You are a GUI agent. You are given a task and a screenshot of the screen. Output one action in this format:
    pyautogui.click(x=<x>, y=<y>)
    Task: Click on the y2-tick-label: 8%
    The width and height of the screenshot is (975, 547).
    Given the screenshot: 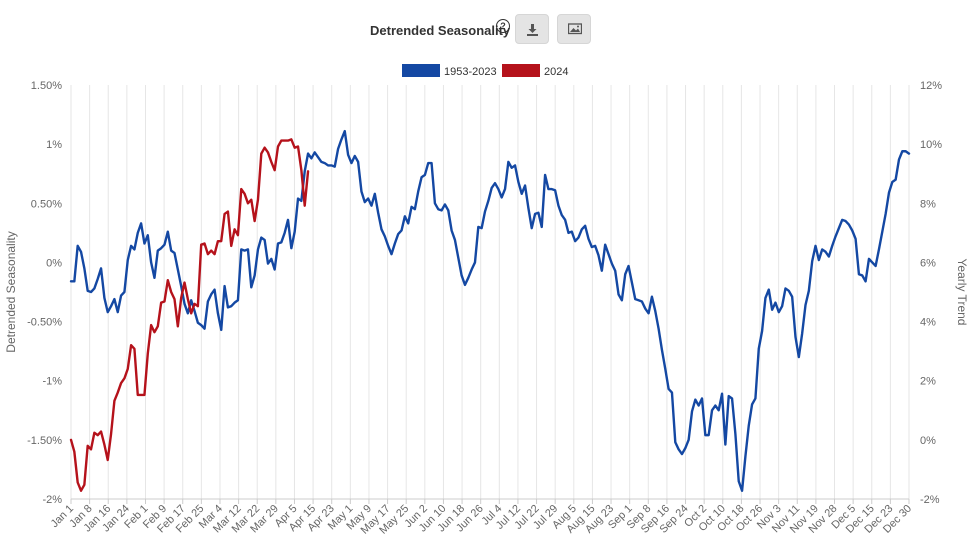 What is the action you would take?
    pyautogui.click(x=928, y=204)
    